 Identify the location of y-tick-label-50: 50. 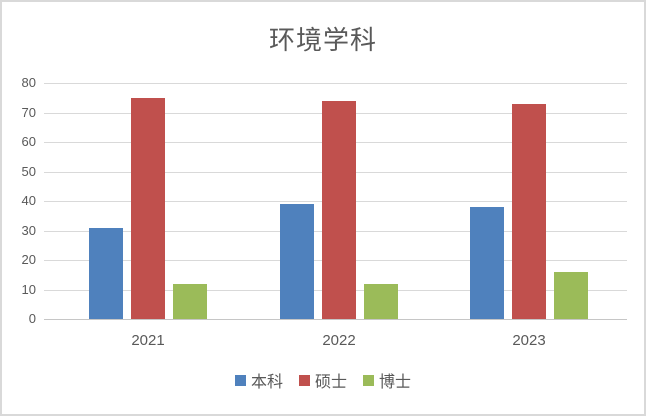
(28, 171).